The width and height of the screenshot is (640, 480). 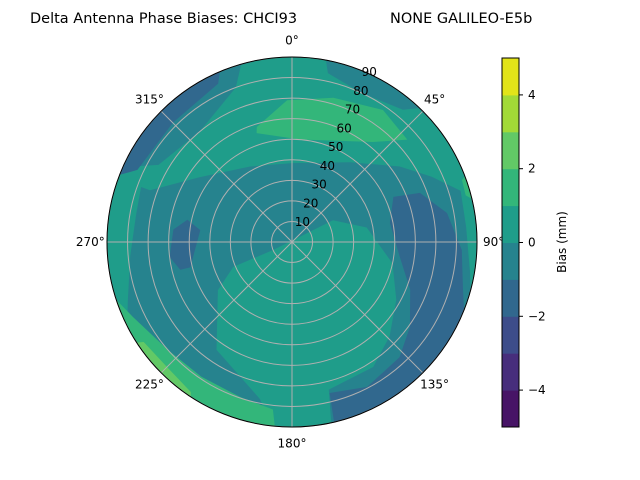 I want to click on radial-tick-label: 20, so click(x=310, y=203).